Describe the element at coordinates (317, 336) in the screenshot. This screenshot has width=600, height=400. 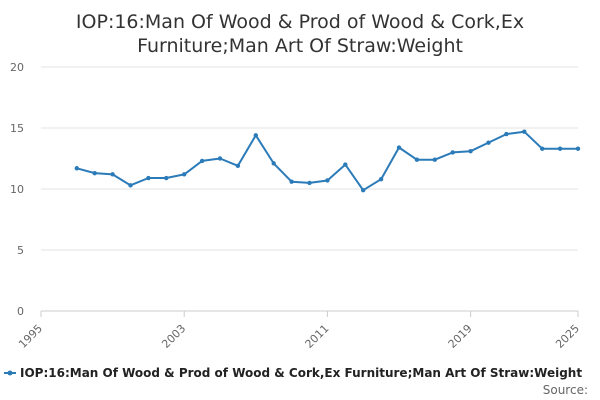
I see `x-tick-label-2011: 2011` at that location.